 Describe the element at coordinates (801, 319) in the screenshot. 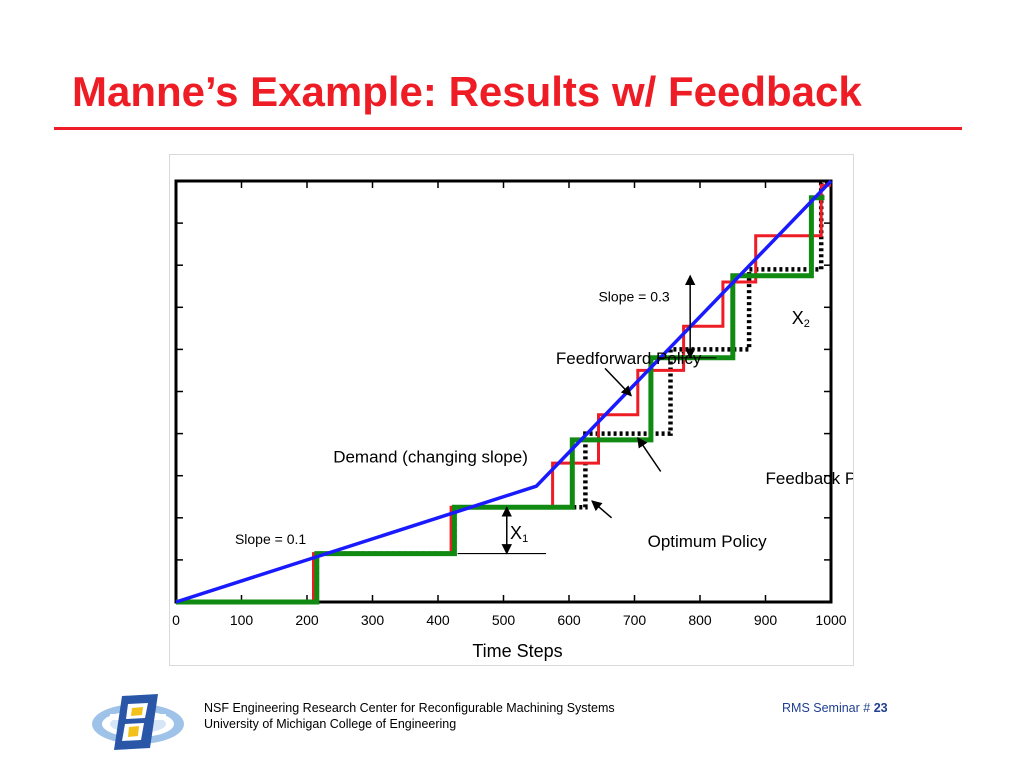

I see `annotation-x2: X2` at that location.